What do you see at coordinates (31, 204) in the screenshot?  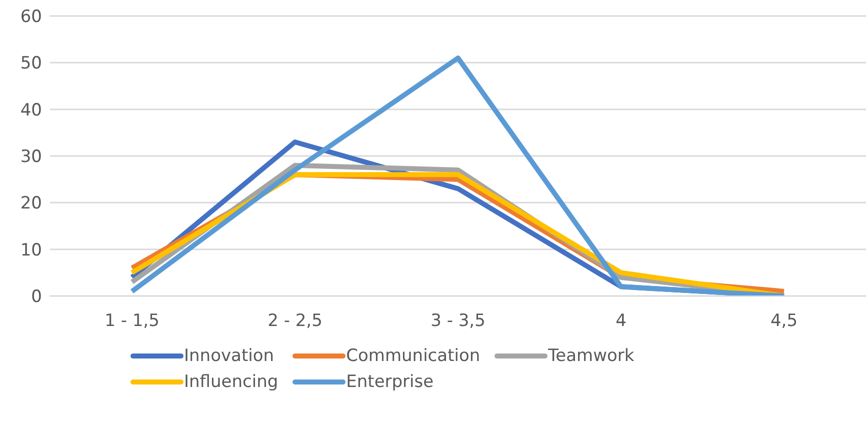 I see `y-tick-label: 20` at bounding box center [31, 204].